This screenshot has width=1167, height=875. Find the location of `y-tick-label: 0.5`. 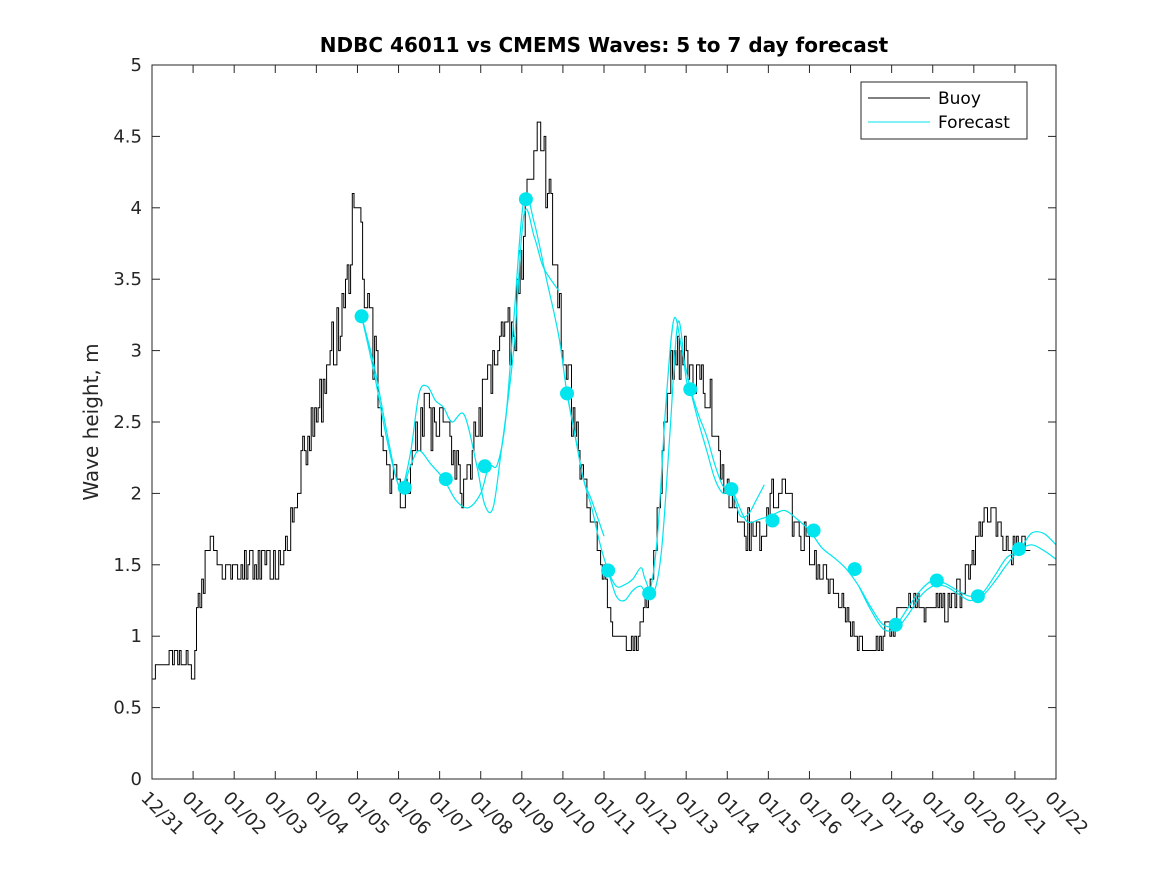

y-tick-label: 0.5 is located at coordinates (127, 708).